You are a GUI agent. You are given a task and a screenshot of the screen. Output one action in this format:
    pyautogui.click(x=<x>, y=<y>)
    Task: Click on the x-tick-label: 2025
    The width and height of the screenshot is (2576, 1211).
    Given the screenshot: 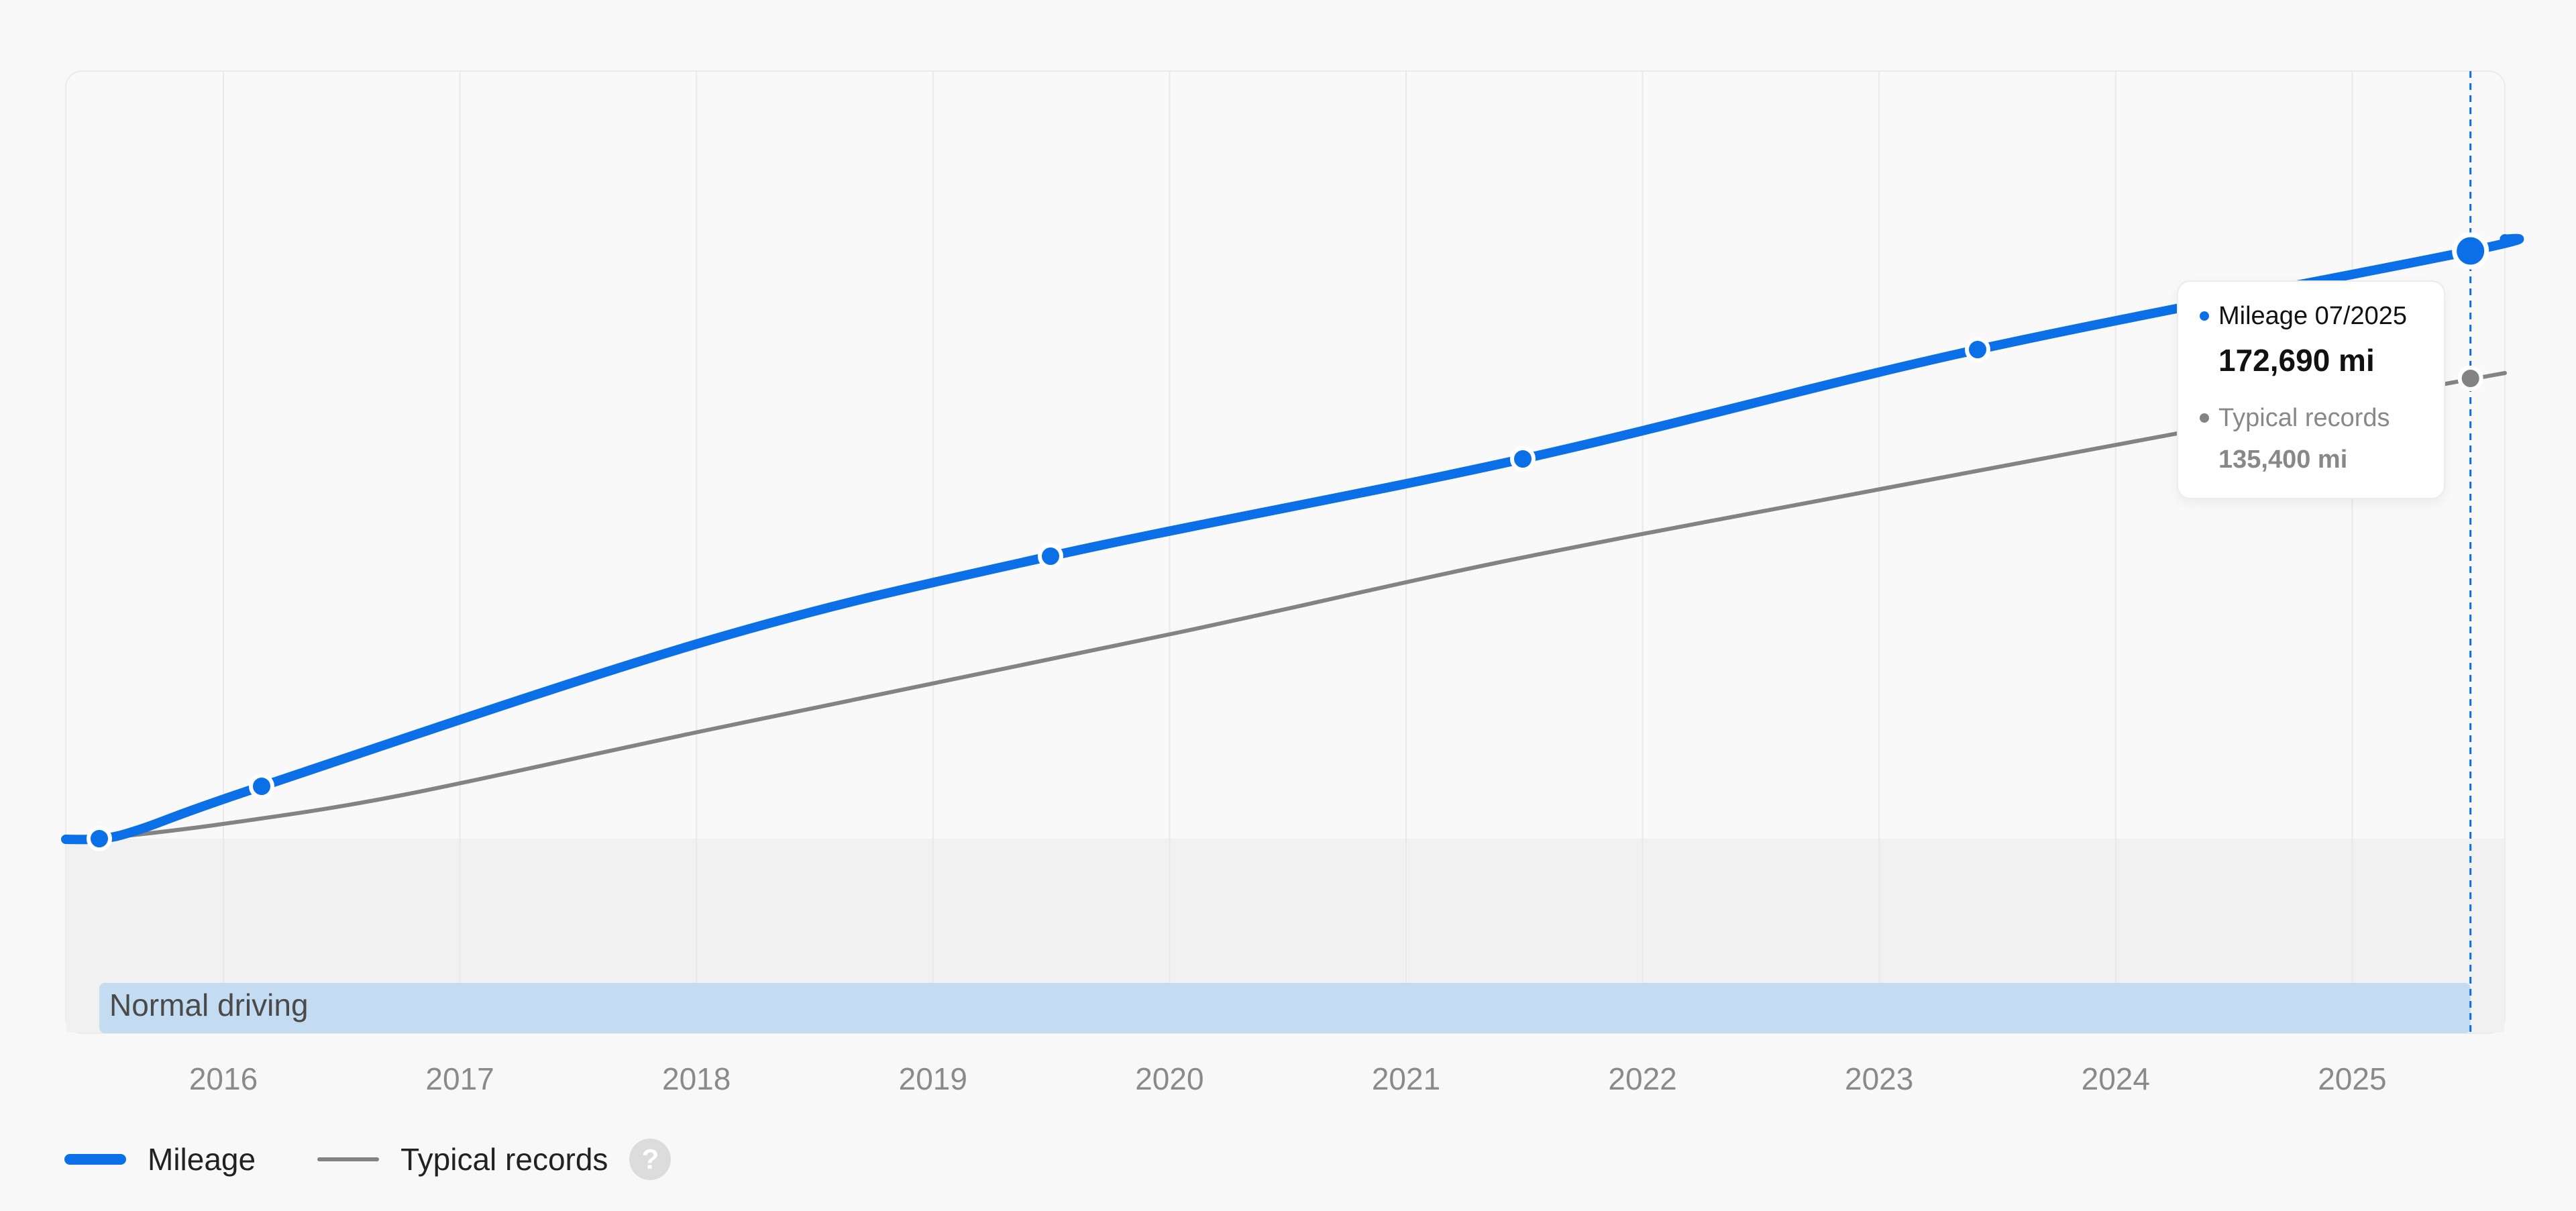 What is the action you would take?
    pyautogui.click(x=2352, y=1078)
    